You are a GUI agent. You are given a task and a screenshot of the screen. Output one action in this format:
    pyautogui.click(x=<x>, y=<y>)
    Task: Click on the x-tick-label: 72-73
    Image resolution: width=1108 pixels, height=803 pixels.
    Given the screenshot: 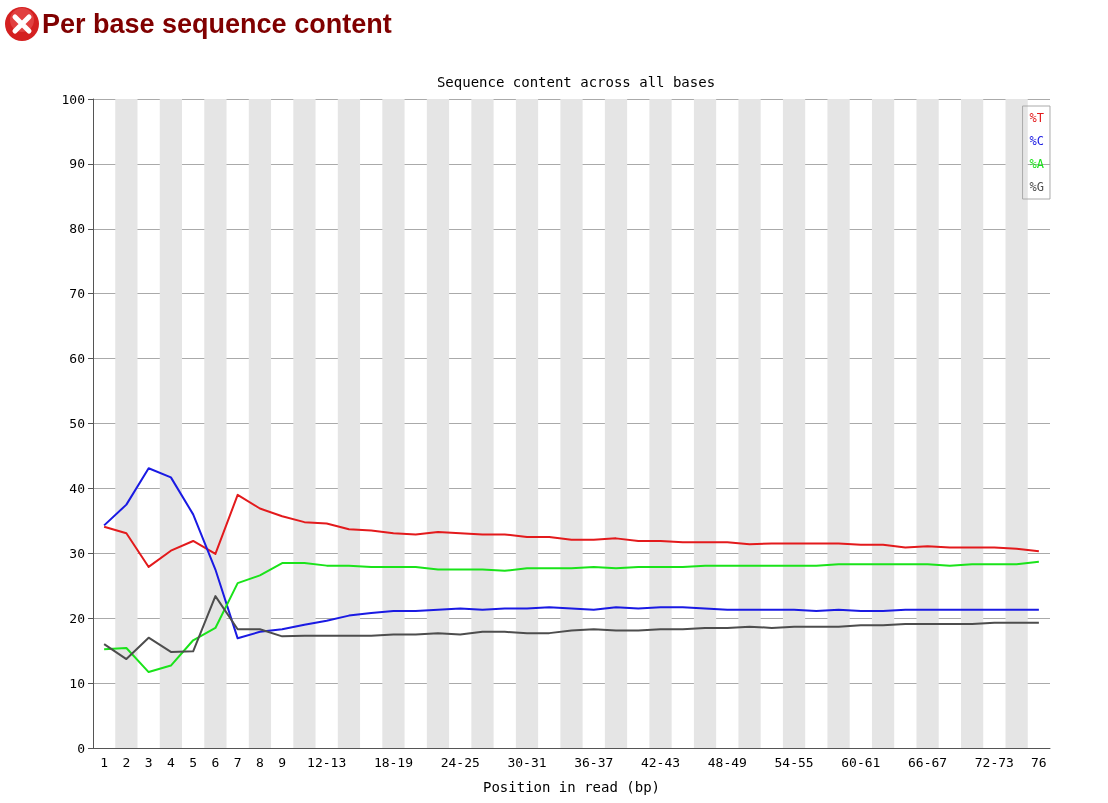 What is the action you would take?
    pyautogui.click(x=994, y=762)
    